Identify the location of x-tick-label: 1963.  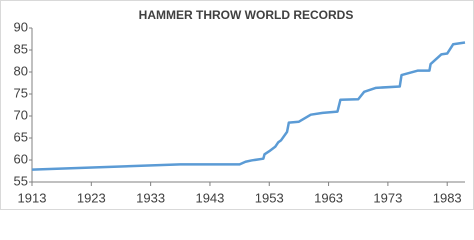
(328, 197).